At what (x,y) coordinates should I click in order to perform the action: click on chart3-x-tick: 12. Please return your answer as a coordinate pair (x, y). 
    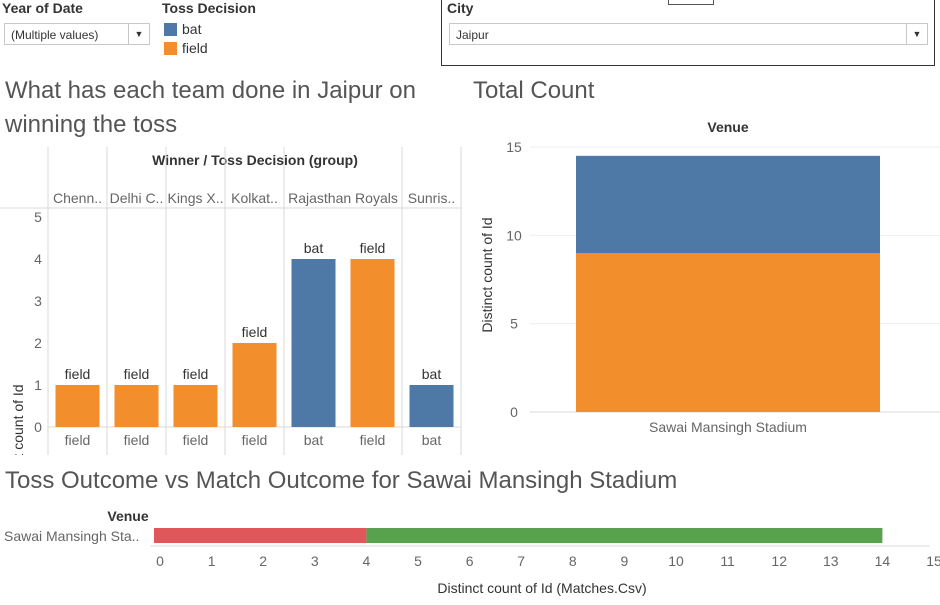
    Looking at the image, I should click on (779, 561).